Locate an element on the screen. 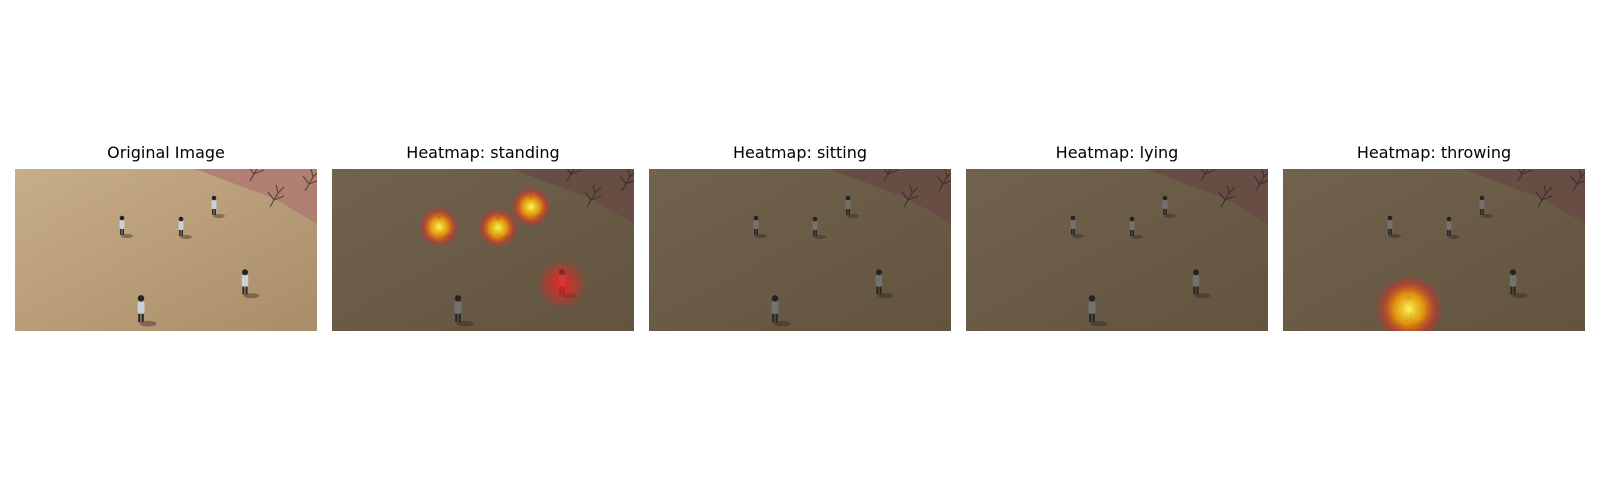 This screenshot has height=500, width=1600. heatmap-lying-image is located at coordinates (1117, 250).